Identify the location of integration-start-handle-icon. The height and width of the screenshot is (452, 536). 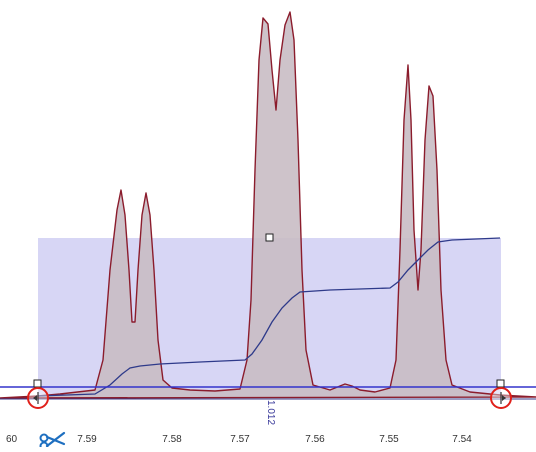
(38, 398).